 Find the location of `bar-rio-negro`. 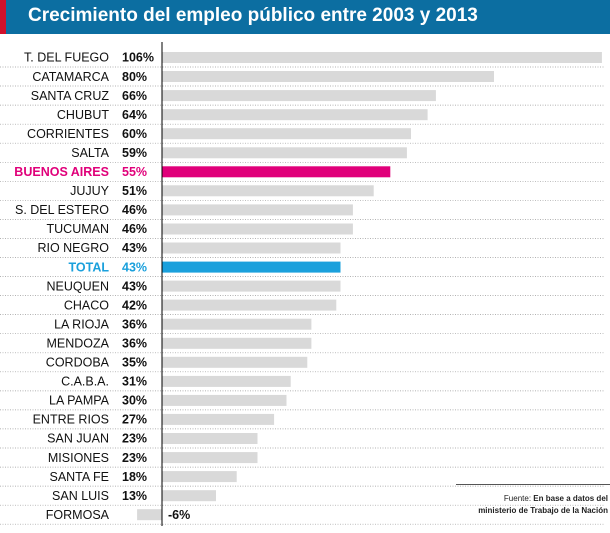

bar-rio-negro is located at coordinates (251, 248).